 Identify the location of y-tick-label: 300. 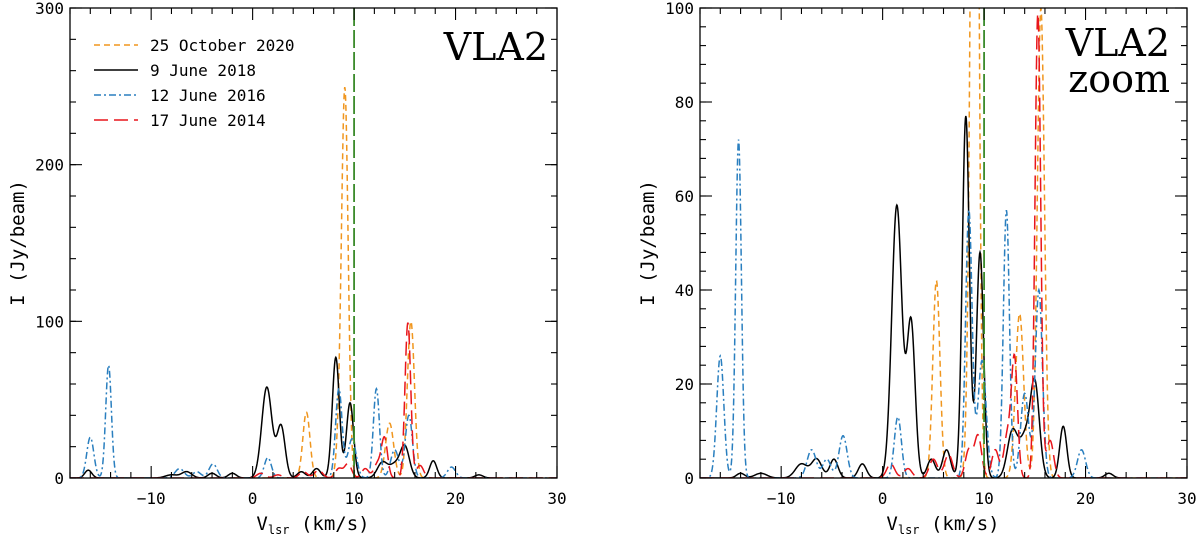
(49, 9).